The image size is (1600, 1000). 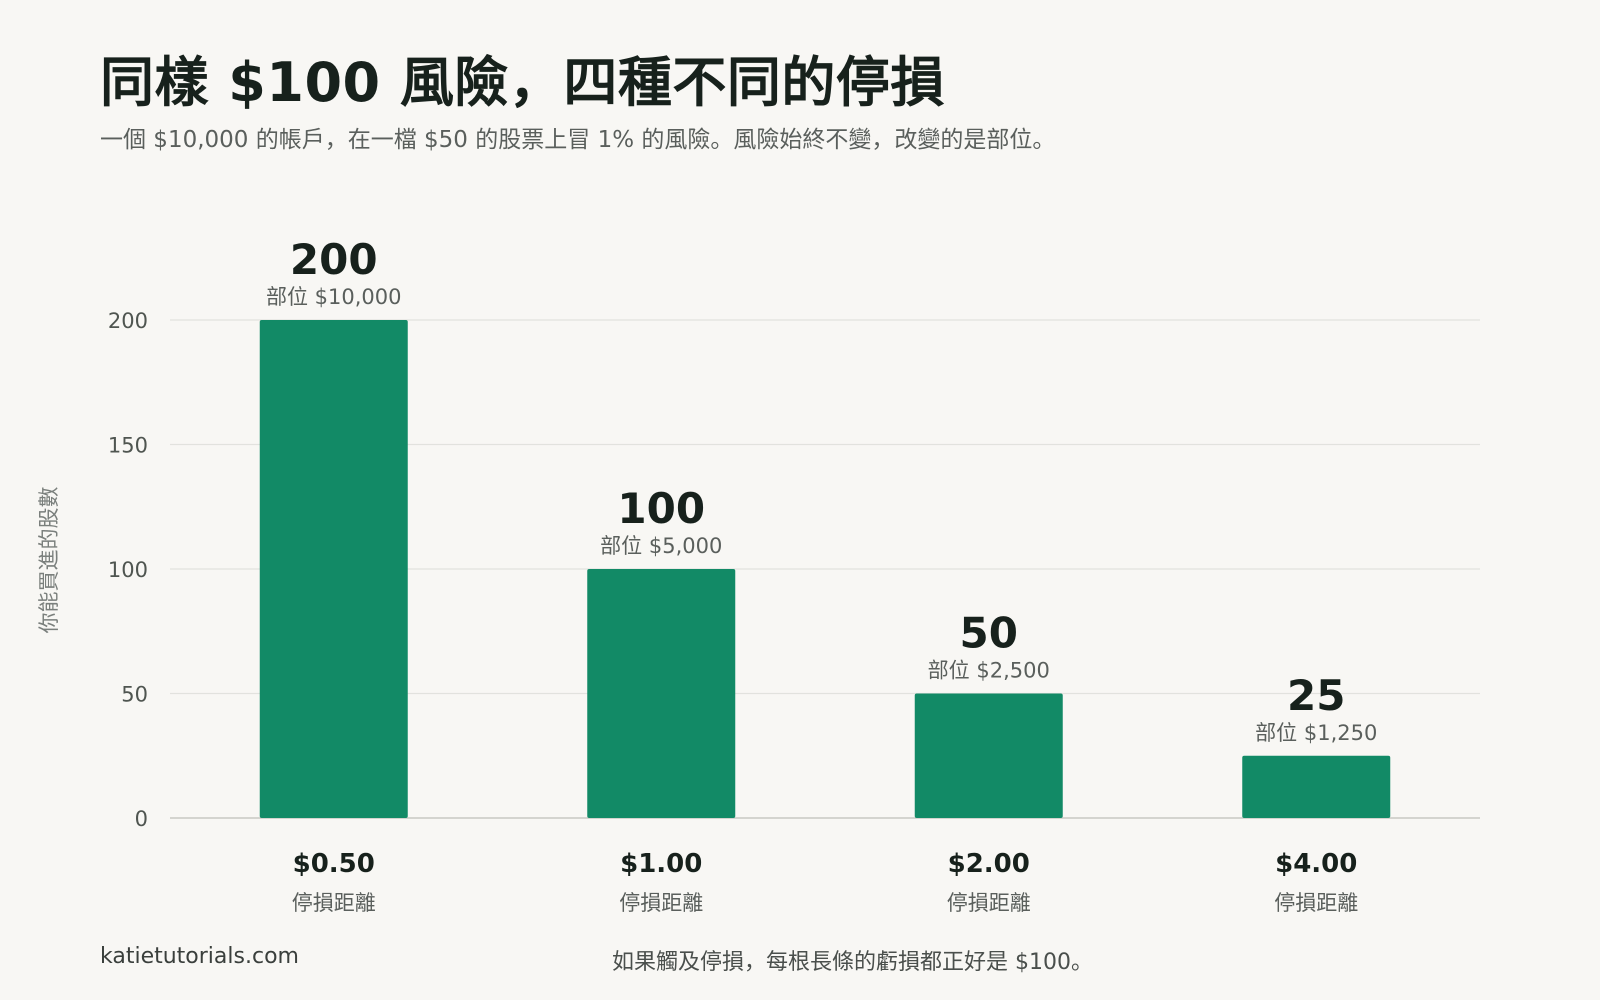 What do you see at coordinates (661, 508) in the screenshot?
I see `bar-value-label: 100` at bounding box center [661, 508].